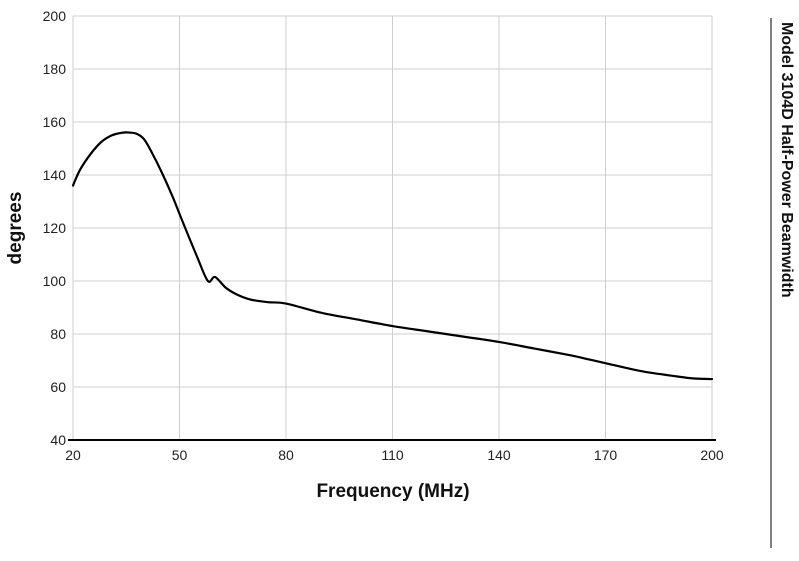 This screenshot has width=799, height=561. What do you see at coordinates (55, 69) in the screenshot?
I see `y-tick-label: 180` at bounding box center [55, 69].